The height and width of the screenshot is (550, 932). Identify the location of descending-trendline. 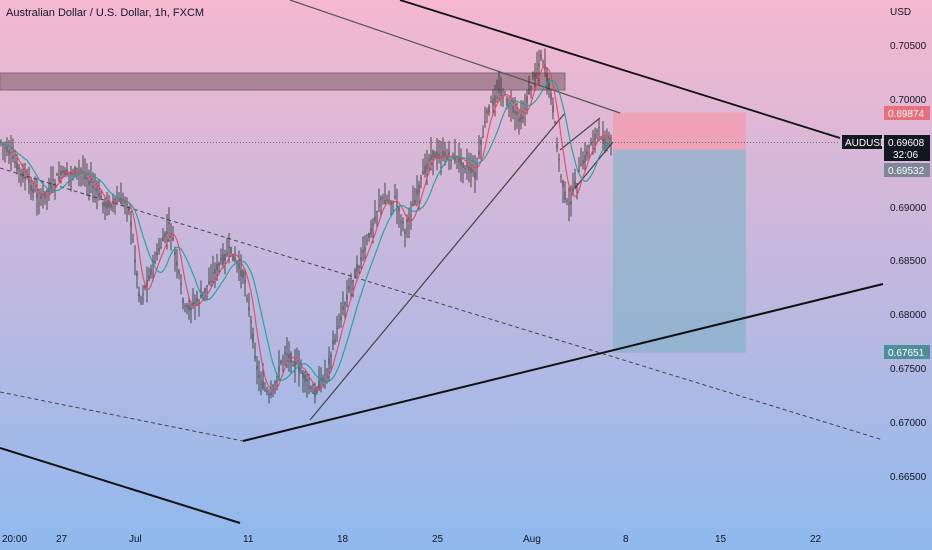
(455, 57).